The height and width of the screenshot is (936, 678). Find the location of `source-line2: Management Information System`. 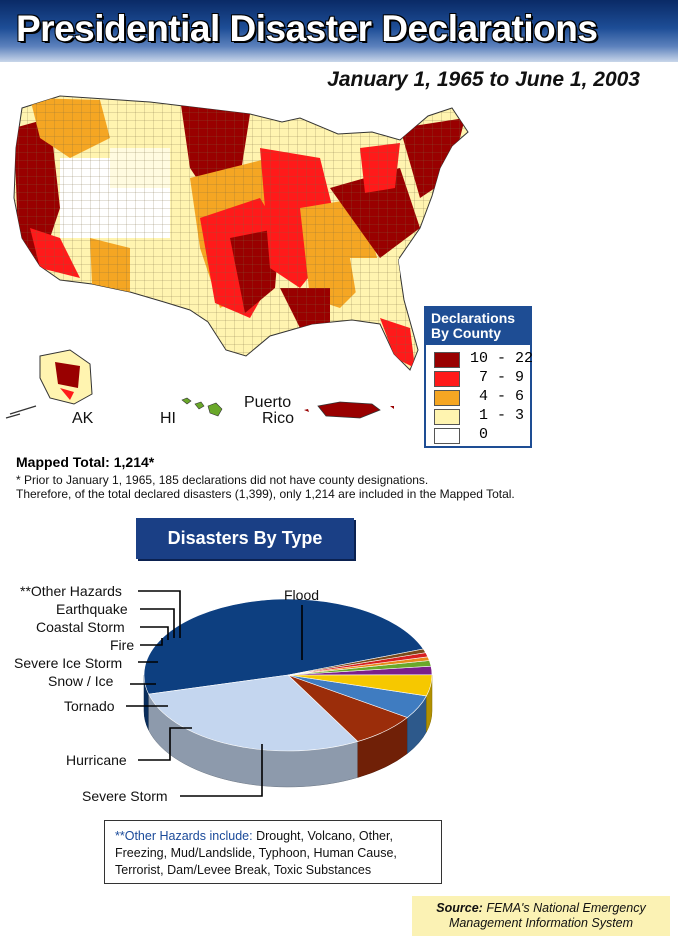

source-line2: Management Information System is located at coordinates (541, 923).